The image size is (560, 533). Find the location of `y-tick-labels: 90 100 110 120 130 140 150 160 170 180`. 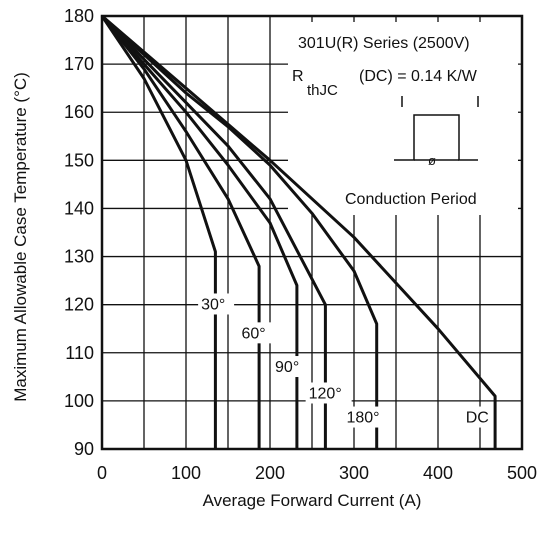

y-tick-labels: 90 100 110 120 130 140 150 160 170 180 is located at coordinates (79, 232).